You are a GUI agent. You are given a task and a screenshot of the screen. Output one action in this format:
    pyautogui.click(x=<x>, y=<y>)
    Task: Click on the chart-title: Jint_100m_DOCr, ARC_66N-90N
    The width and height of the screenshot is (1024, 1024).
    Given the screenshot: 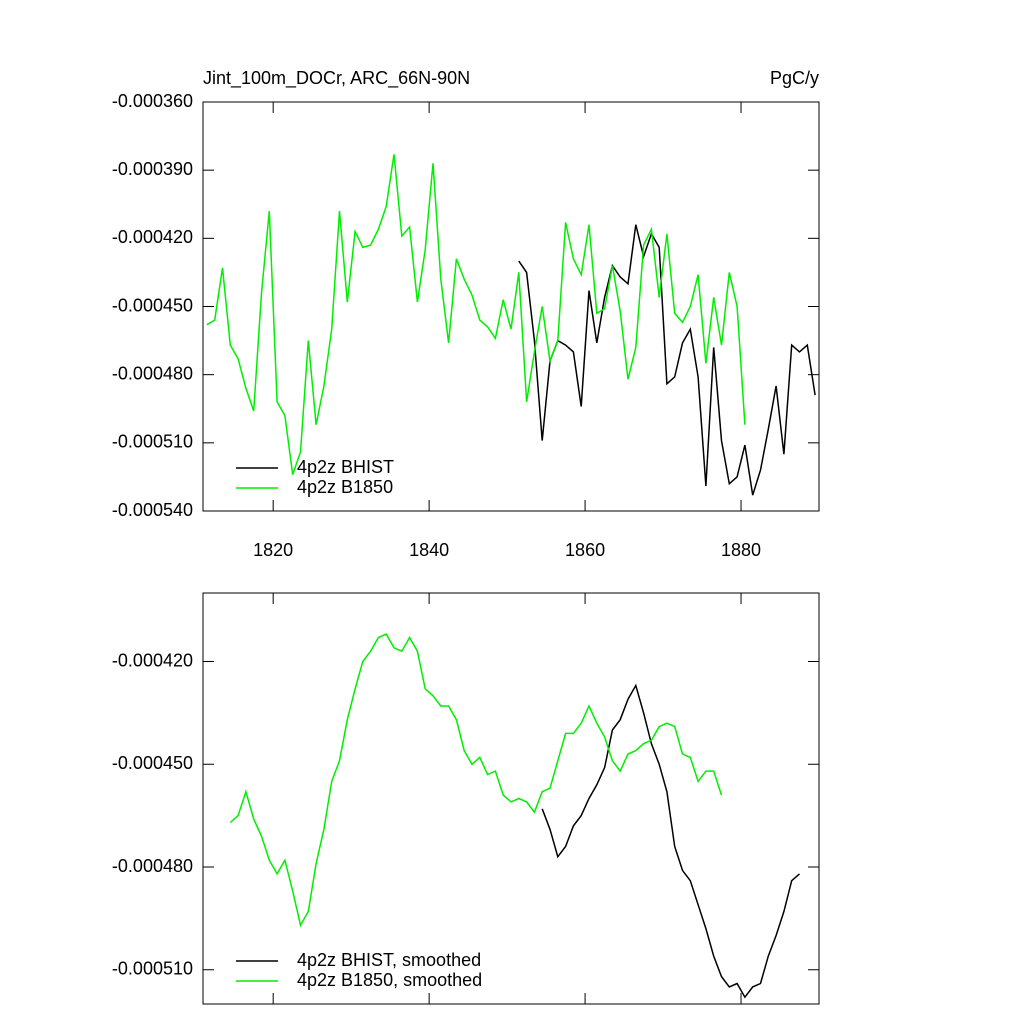 What is the action you would take?
    pyautogui.click(x=336, y=78)
    